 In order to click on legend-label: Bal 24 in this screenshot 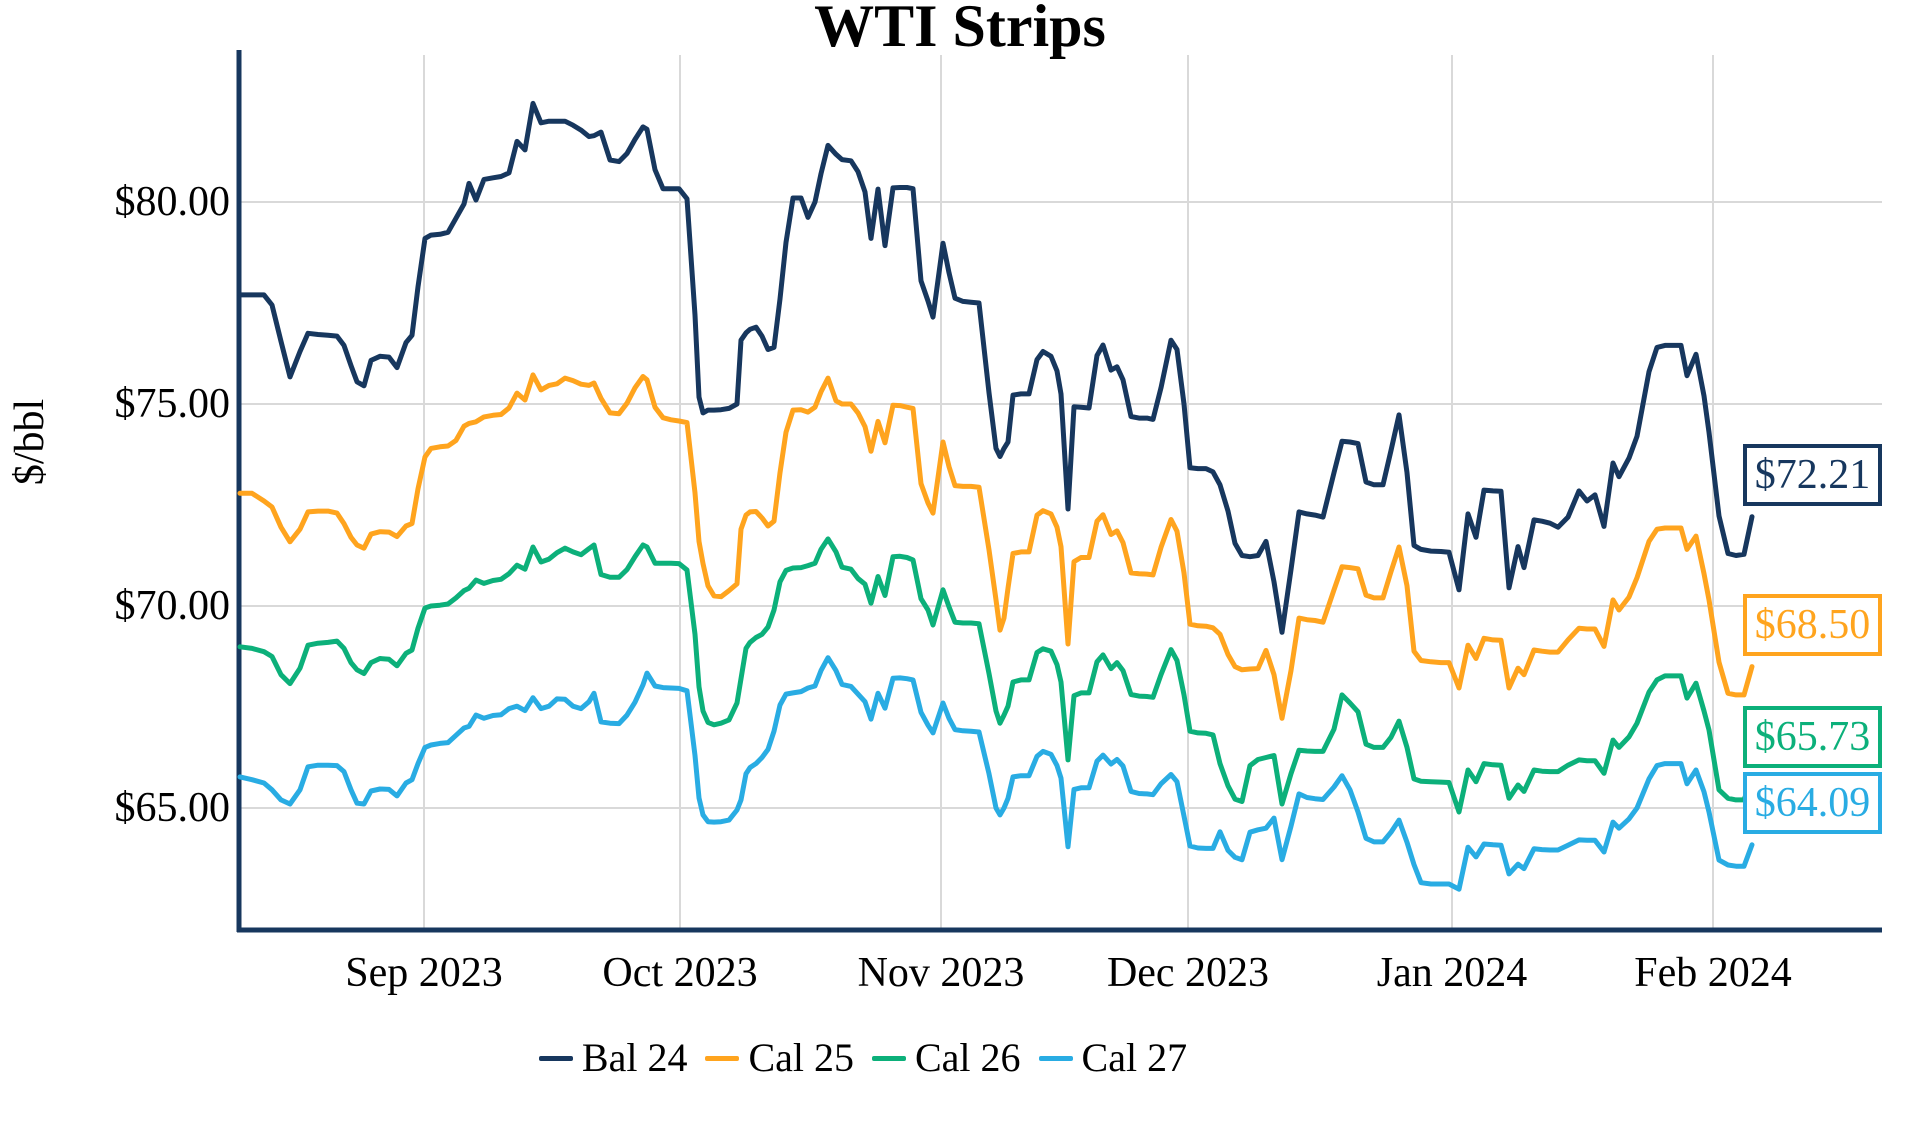, I will do `click(634, 1057)`.